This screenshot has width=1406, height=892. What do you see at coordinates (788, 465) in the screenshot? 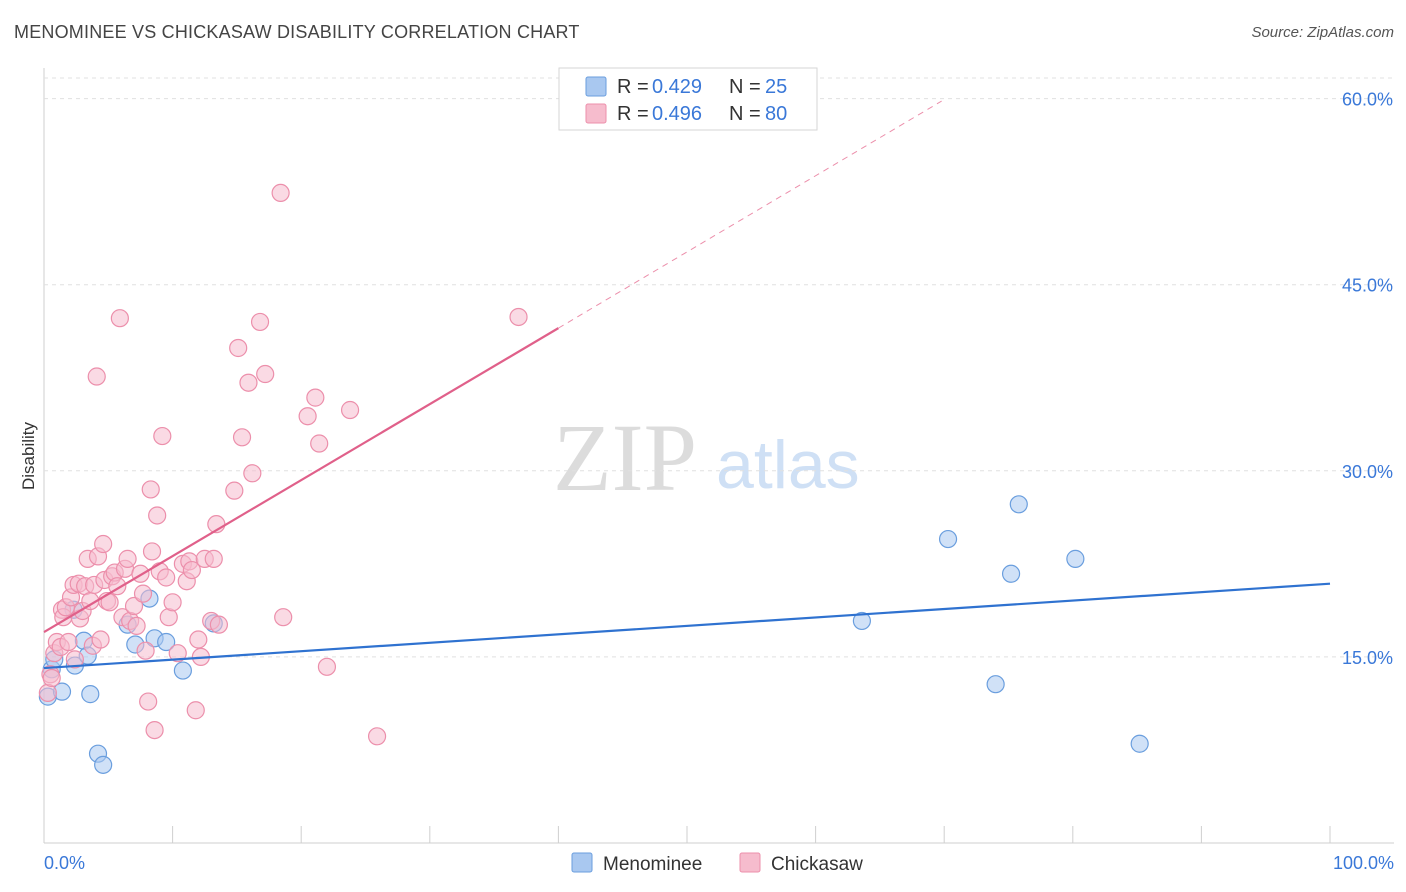
I see `watermark-atlas: atlas` at bounding box center [788, 465].